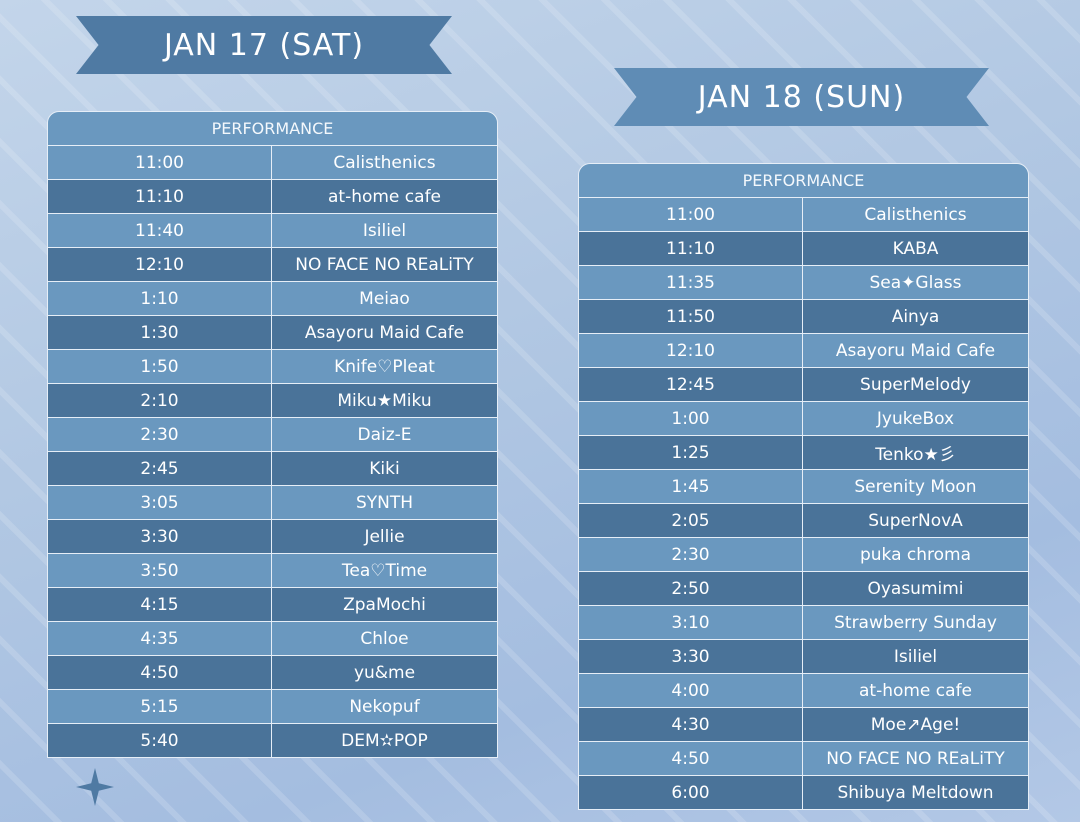 The image size is (1080, 822). Describe the element at coordinates (803, 317) in the screenshot. I see `table-row: 11:50 Ainya` at that location.